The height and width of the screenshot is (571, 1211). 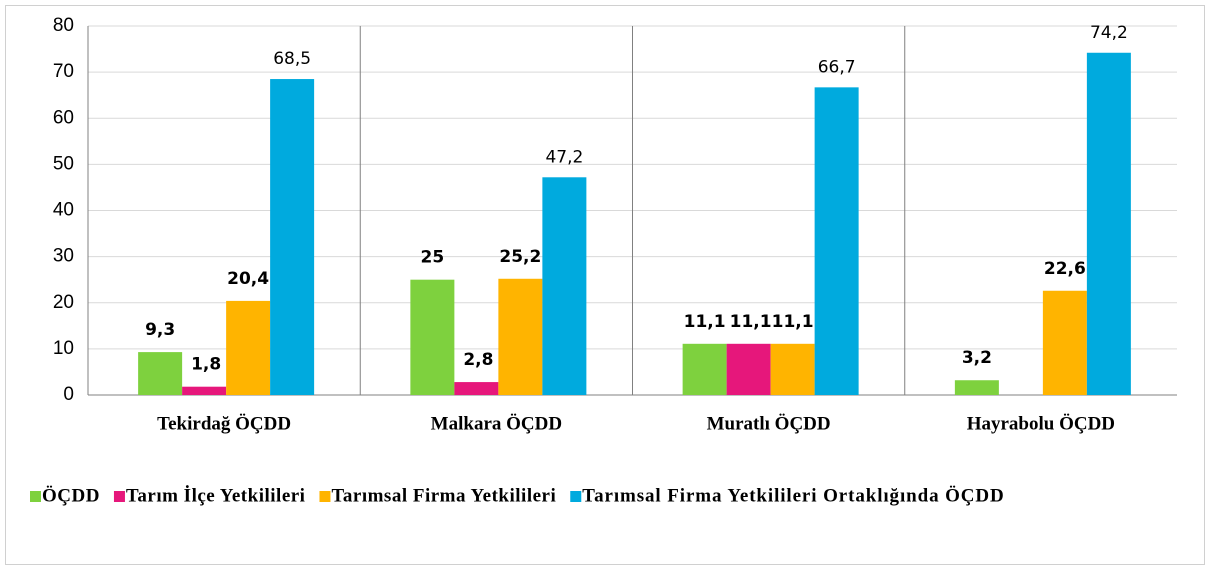 I want to click on y-tick-label: 30, so click(x=63, y=256).